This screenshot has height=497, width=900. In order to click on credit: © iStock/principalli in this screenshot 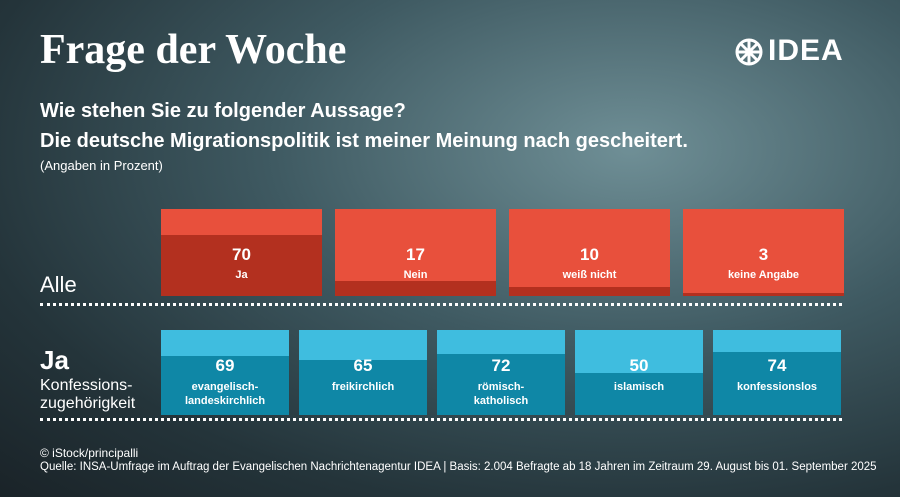, I will do `click(89, 453)`.